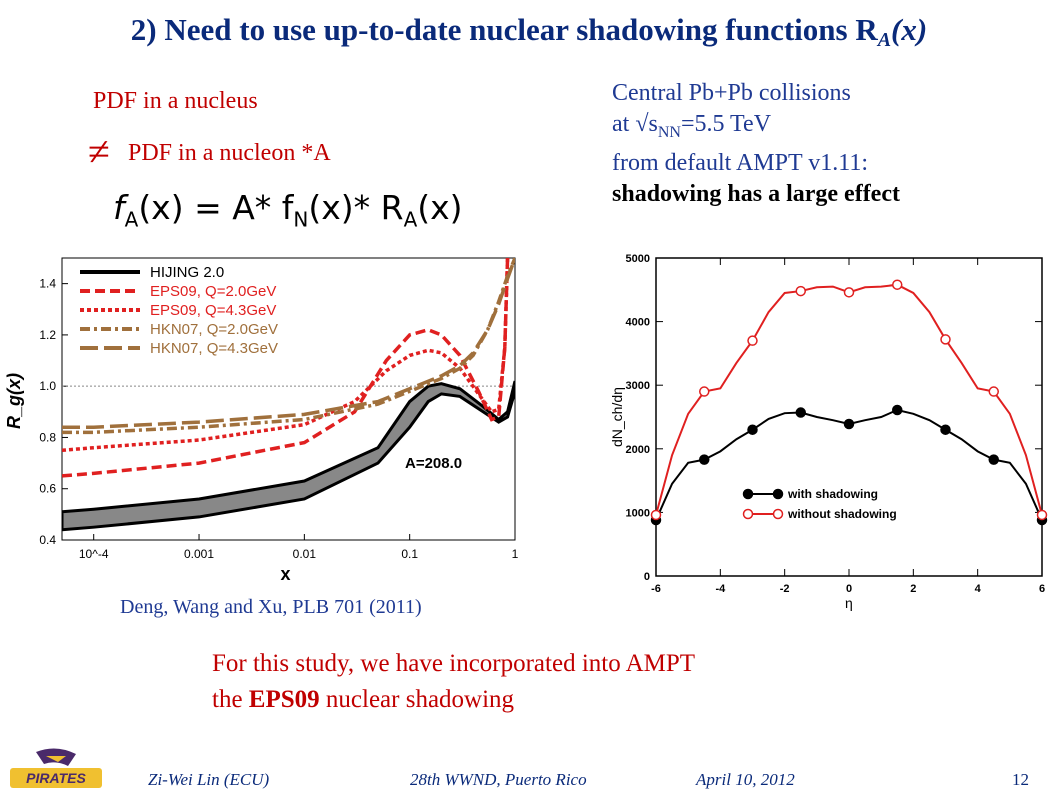 This screenshot has height=794, width=1058. What do you see at coordinates (409, 554) in the screenshot?
I see `left-x-tick-label: 0.1` at bounding box center [409, 554].